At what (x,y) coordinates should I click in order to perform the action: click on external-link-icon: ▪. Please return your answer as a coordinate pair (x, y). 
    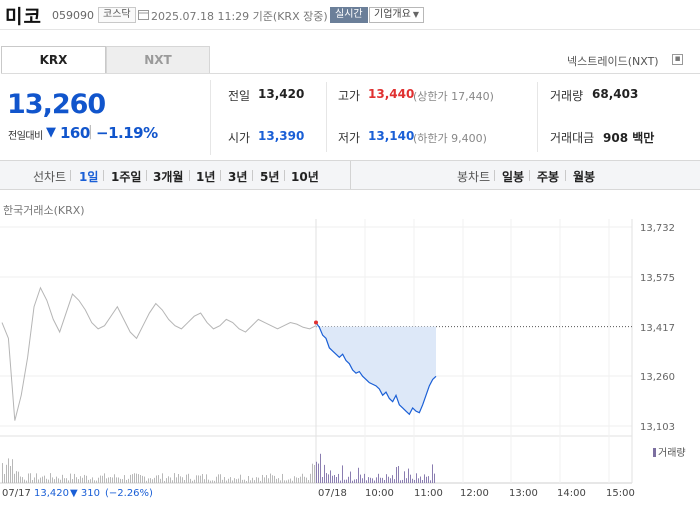
    Looking at the image, I should click on (677, 59).